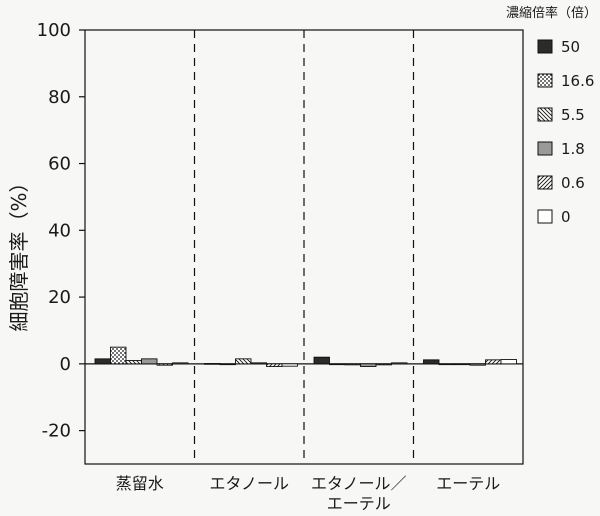 This screenshot has width=600, height=516. What do you see at coordinates (59, 230) in the screenshot?
I see `y-tick-label: 40` at bounding box center [59, 230].